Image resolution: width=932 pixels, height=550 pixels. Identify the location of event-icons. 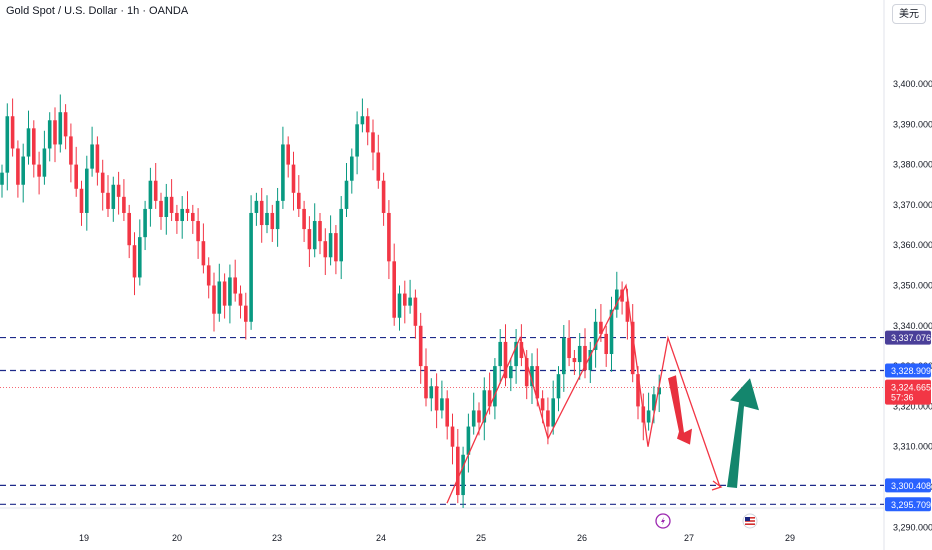
(706, 521).